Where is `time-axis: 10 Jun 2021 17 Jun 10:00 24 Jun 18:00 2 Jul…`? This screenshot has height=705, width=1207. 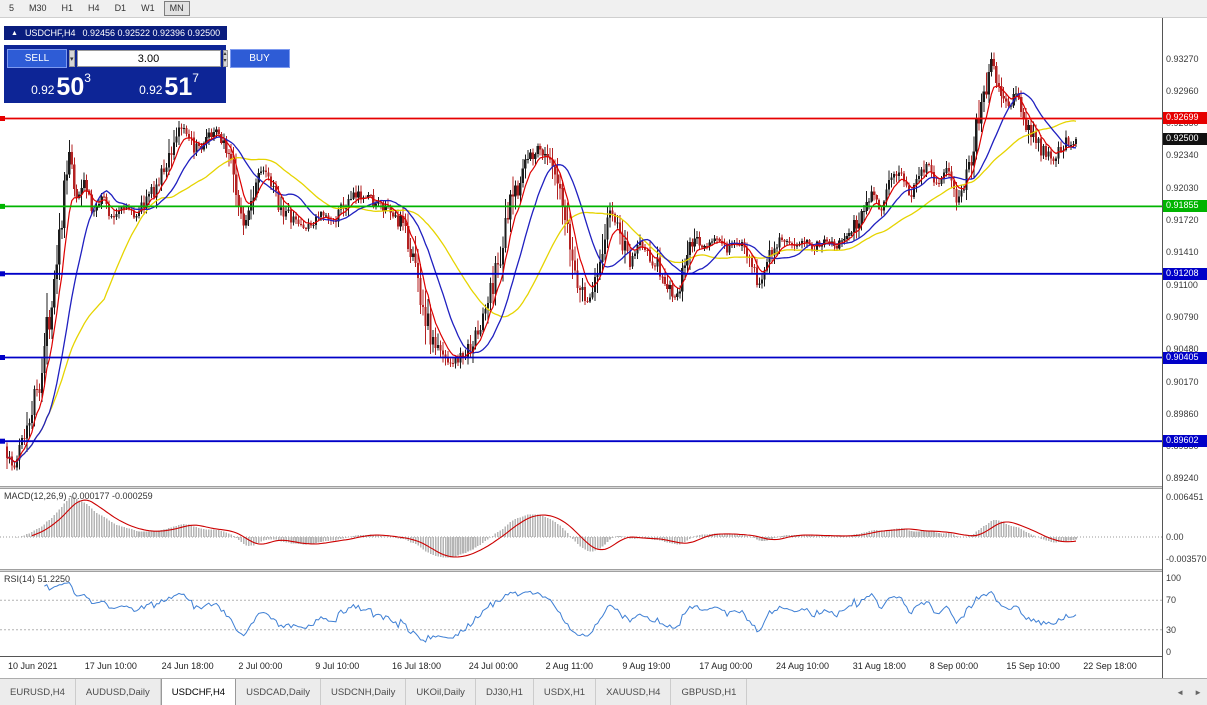
time-axis: 10 Jun 2021 17 Jun 10:00 24 Jun 18:00 2 Jul… is located at coordinates (581, 667).